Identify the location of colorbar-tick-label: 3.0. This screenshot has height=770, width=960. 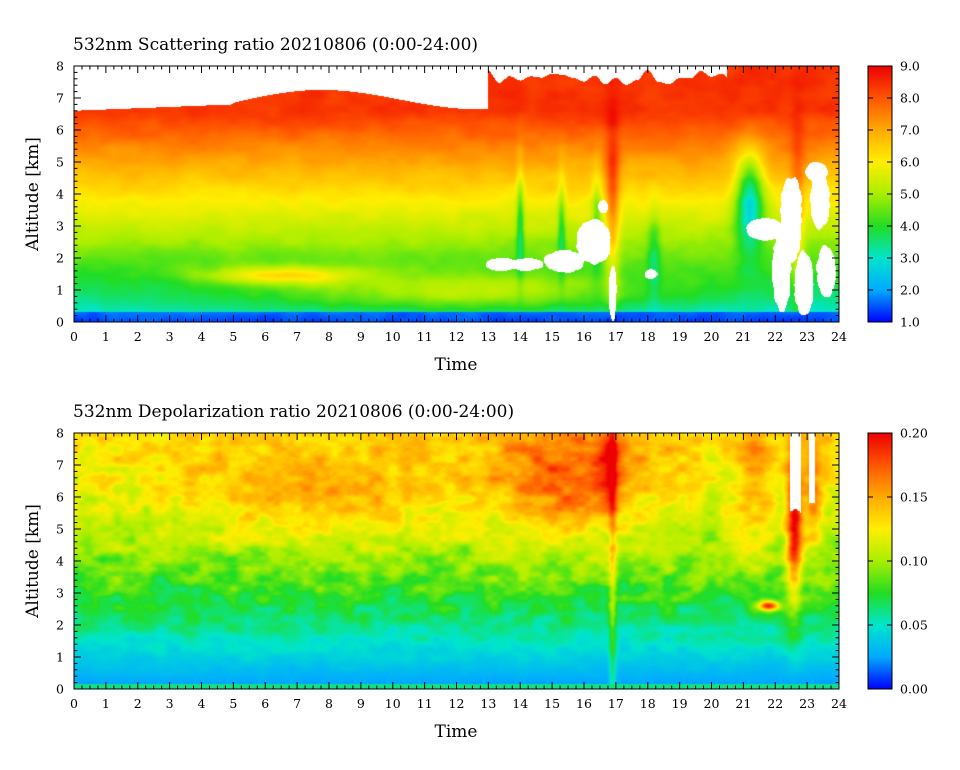
(910, 258).